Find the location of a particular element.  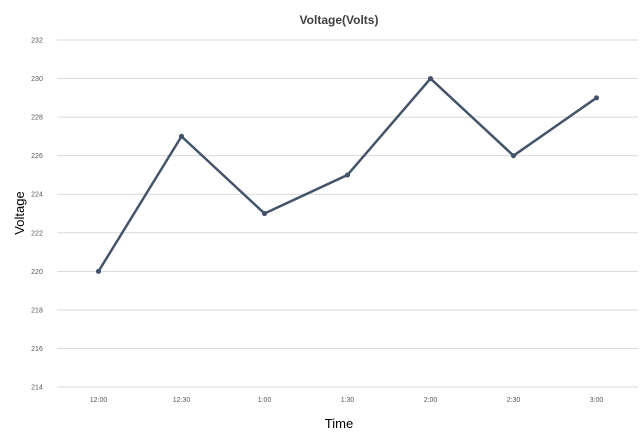

y-tick-label-7: 228 is located at coordinates (37, 118).